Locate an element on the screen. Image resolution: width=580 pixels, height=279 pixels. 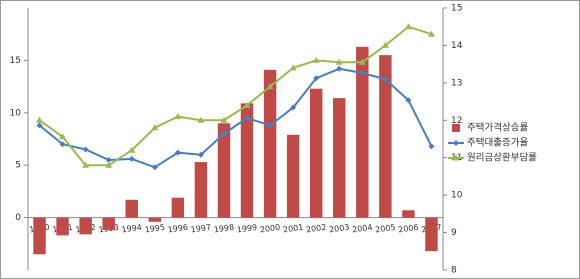
x-tick-label: 2006 is located at coordinates (408, 229).